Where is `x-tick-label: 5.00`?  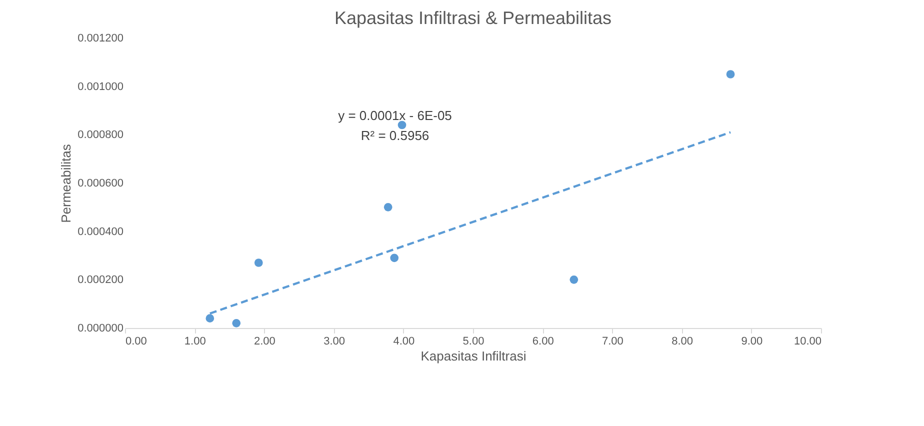
x-tick-label: 5.00 is located at coordinates (473, 342).